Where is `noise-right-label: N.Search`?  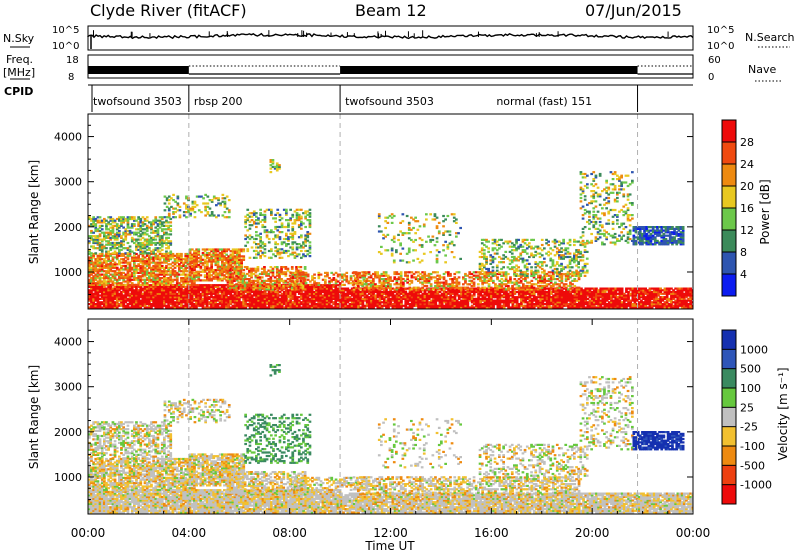 noise-right-label: N.Search is located at coordinates (770, 37).